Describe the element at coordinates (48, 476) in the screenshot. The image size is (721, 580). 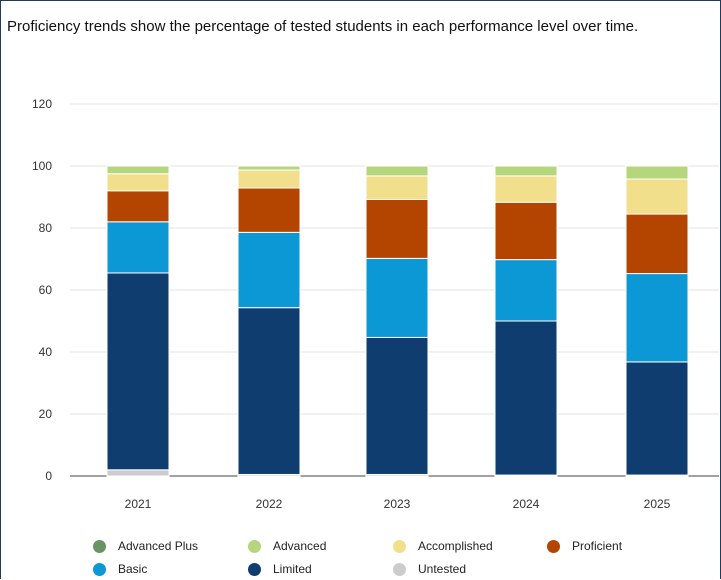
I see `y-tick-label: 0` at that location.